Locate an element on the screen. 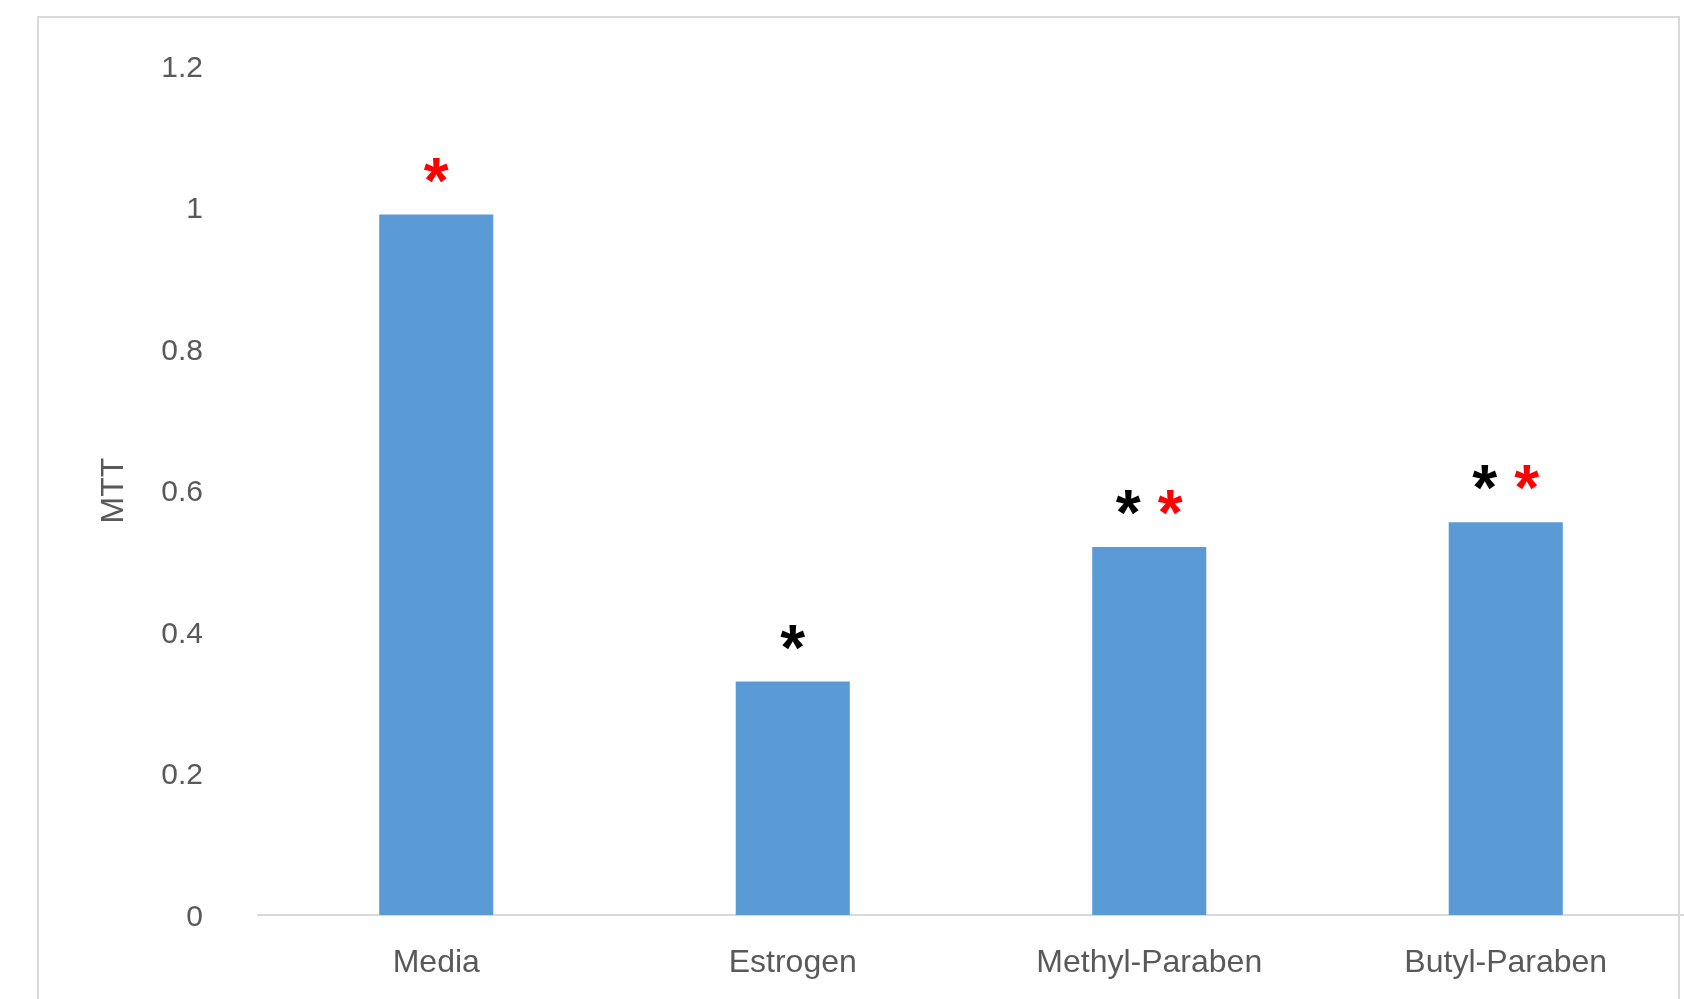 The width and height of the screenshot is (1684, 999). y-tick-label: 1.2 is located at coordinates (182, 66).